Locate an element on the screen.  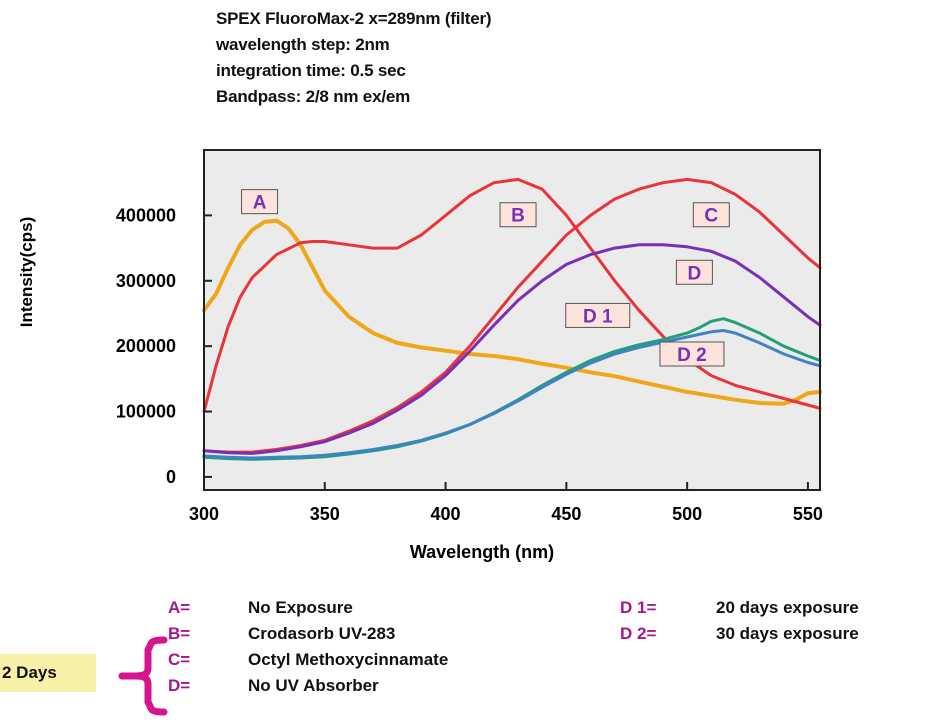
legend-key-d2: D 2= is located at coordinates (638, 633).